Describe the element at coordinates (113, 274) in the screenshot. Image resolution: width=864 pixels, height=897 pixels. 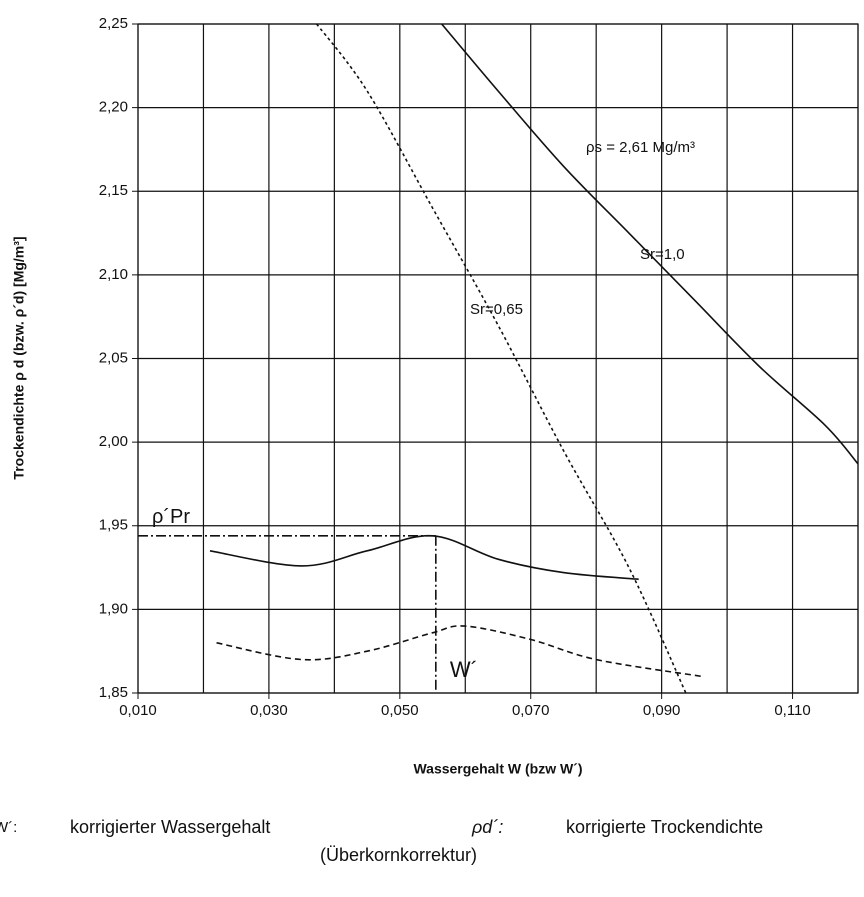
I see `y-tick-label: 2,10` at that location.